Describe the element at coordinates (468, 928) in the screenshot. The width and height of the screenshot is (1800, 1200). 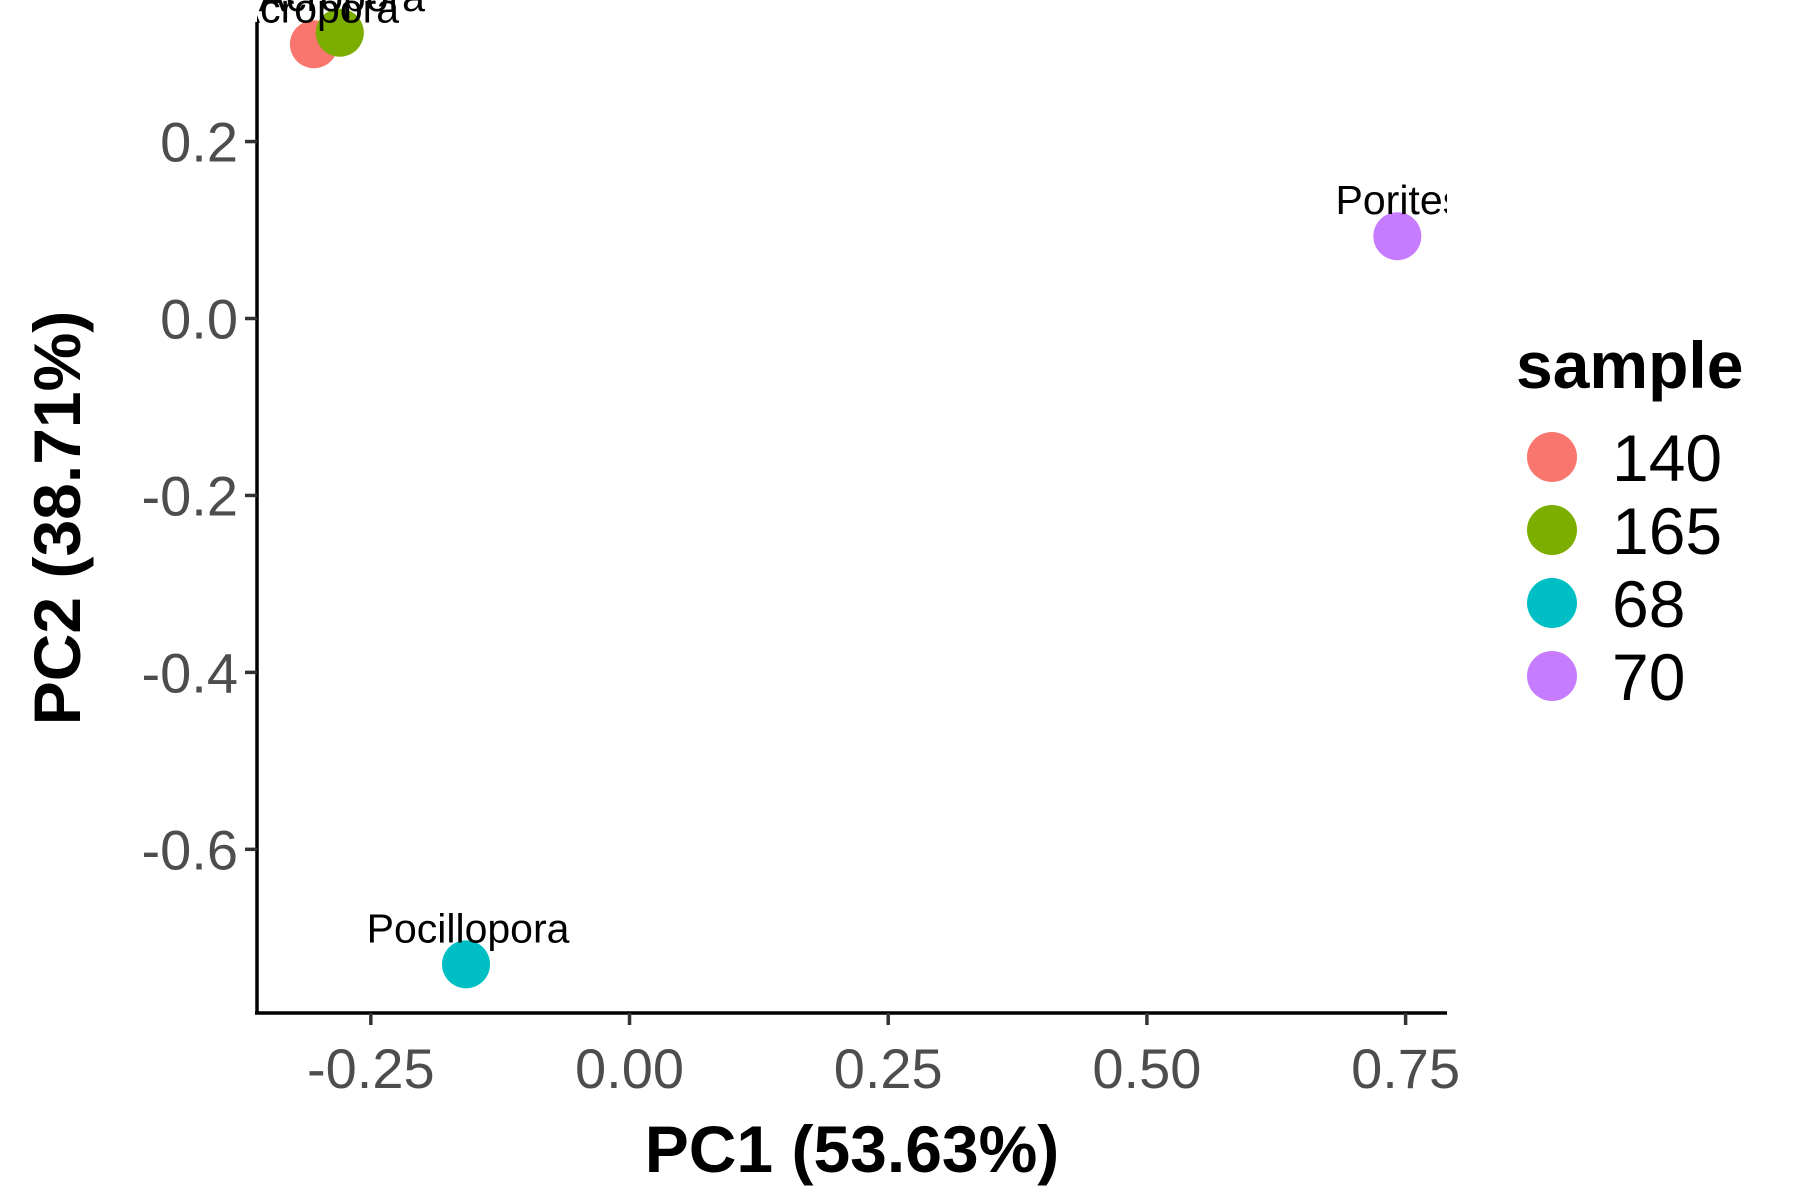
I see `point-label: Pocillopora` at that location.